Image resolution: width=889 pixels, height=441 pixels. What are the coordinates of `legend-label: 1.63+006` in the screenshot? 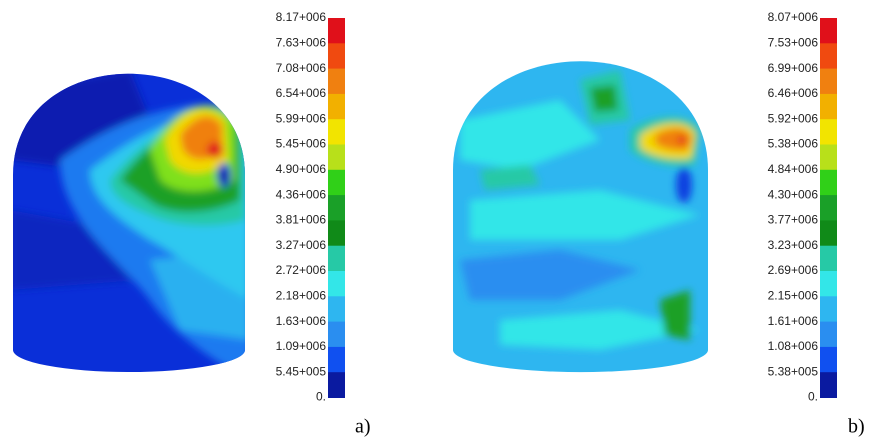 It's located at (301, 321).